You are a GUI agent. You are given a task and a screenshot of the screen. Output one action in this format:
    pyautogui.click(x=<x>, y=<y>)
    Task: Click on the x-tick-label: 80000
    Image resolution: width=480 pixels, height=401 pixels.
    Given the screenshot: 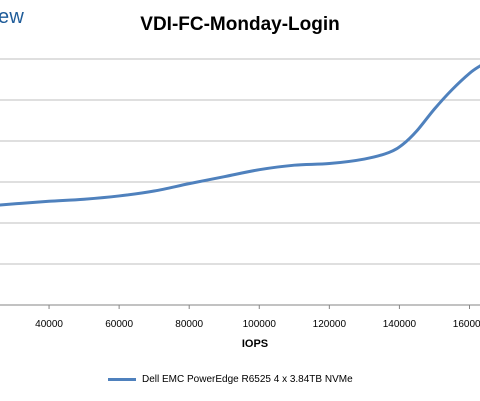 What is the action you would take?
    pyautogui.click(x=189, y=324)
    